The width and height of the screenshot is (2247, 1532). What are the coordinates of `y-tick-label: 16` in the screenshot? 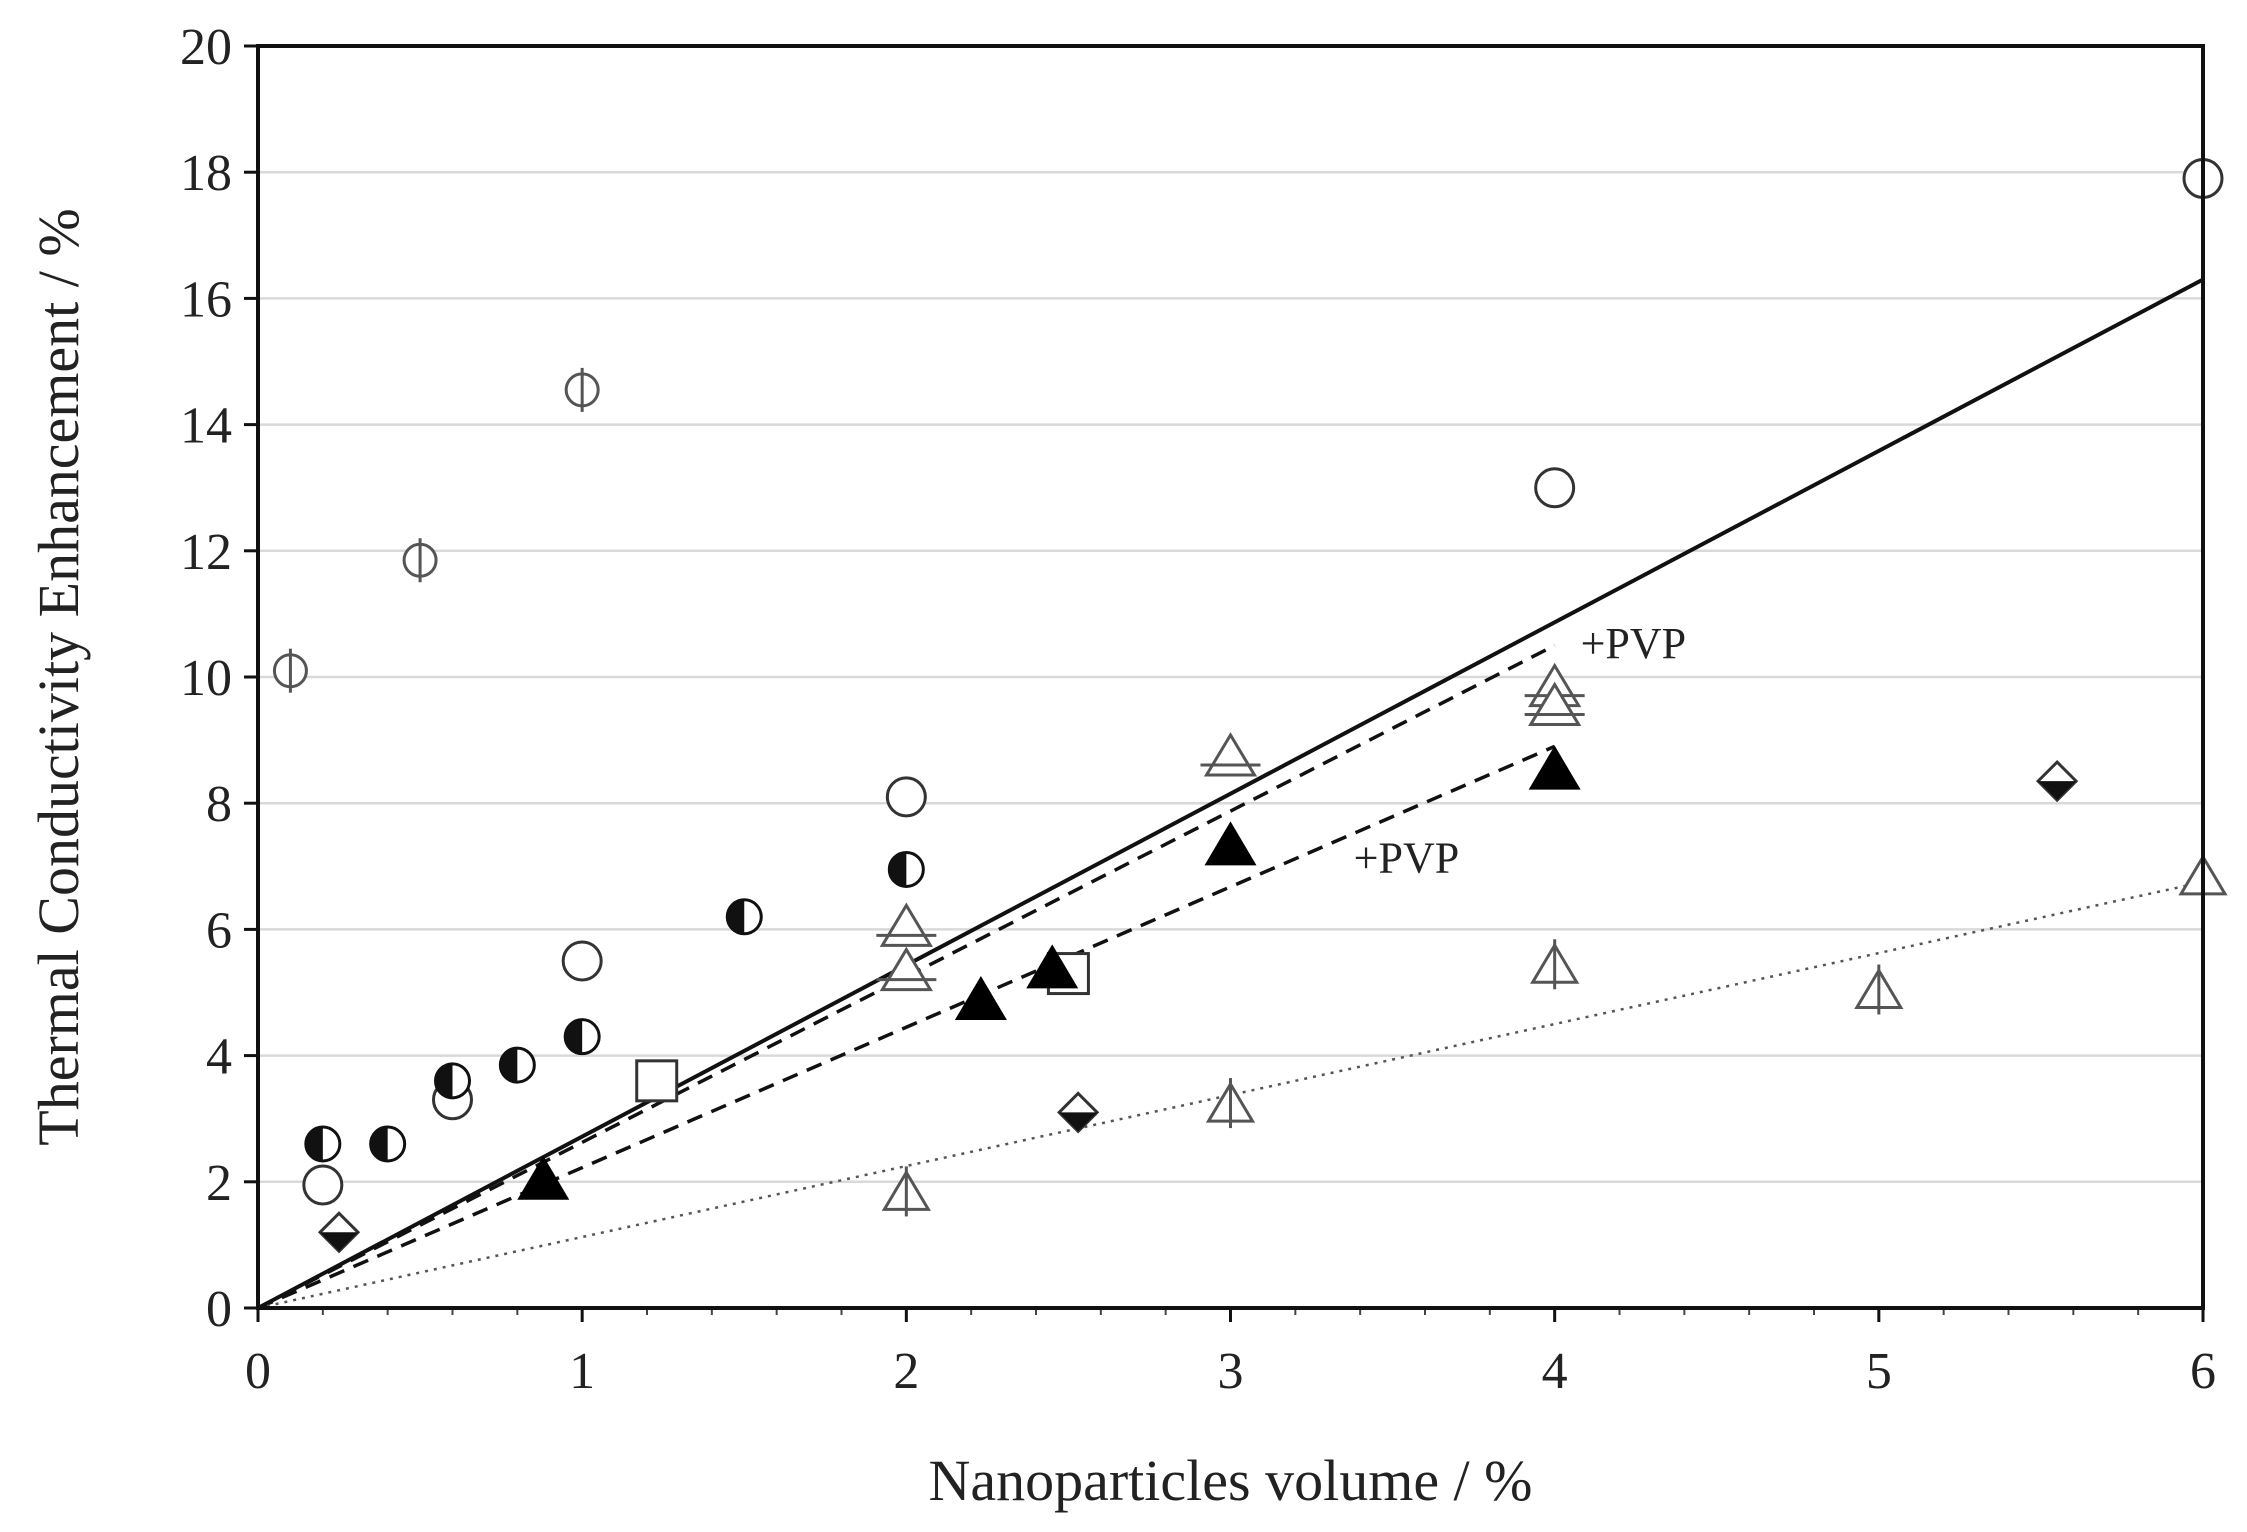 It's located at (206, 299).